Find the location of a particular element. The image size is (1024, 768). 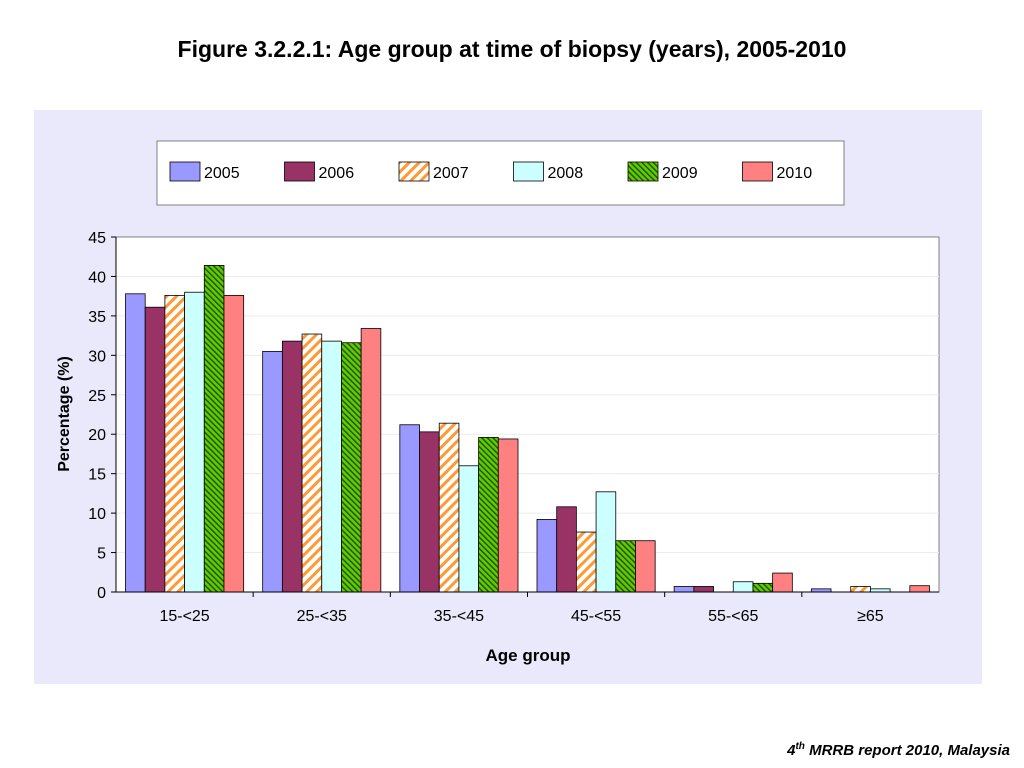

y-tick-label: 40 is located at coordinates (97, 277).